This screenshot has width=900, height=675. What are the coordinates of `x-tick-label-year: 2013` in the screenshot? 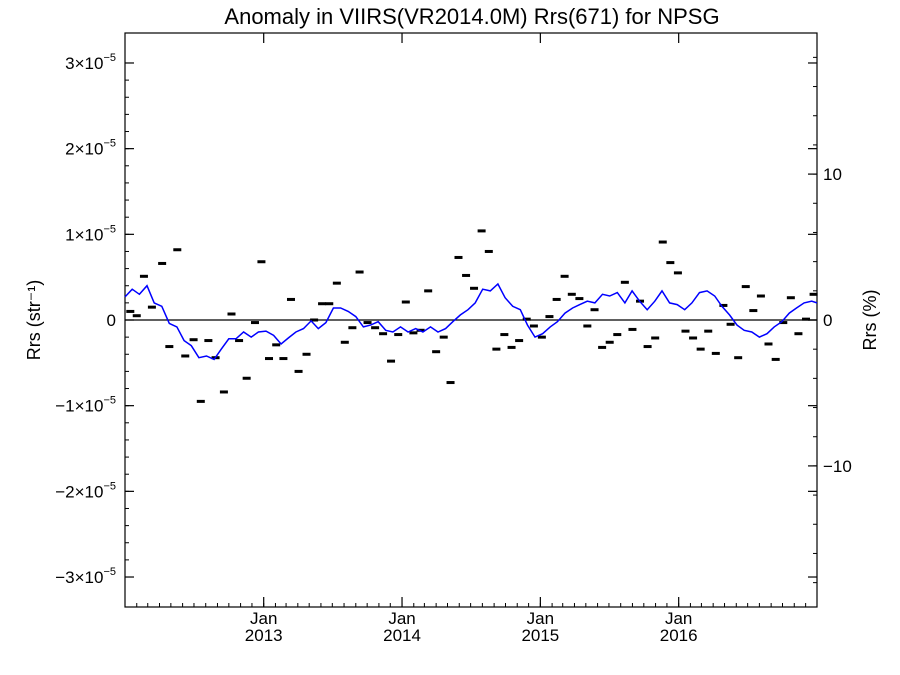 It's located at (264, 635).